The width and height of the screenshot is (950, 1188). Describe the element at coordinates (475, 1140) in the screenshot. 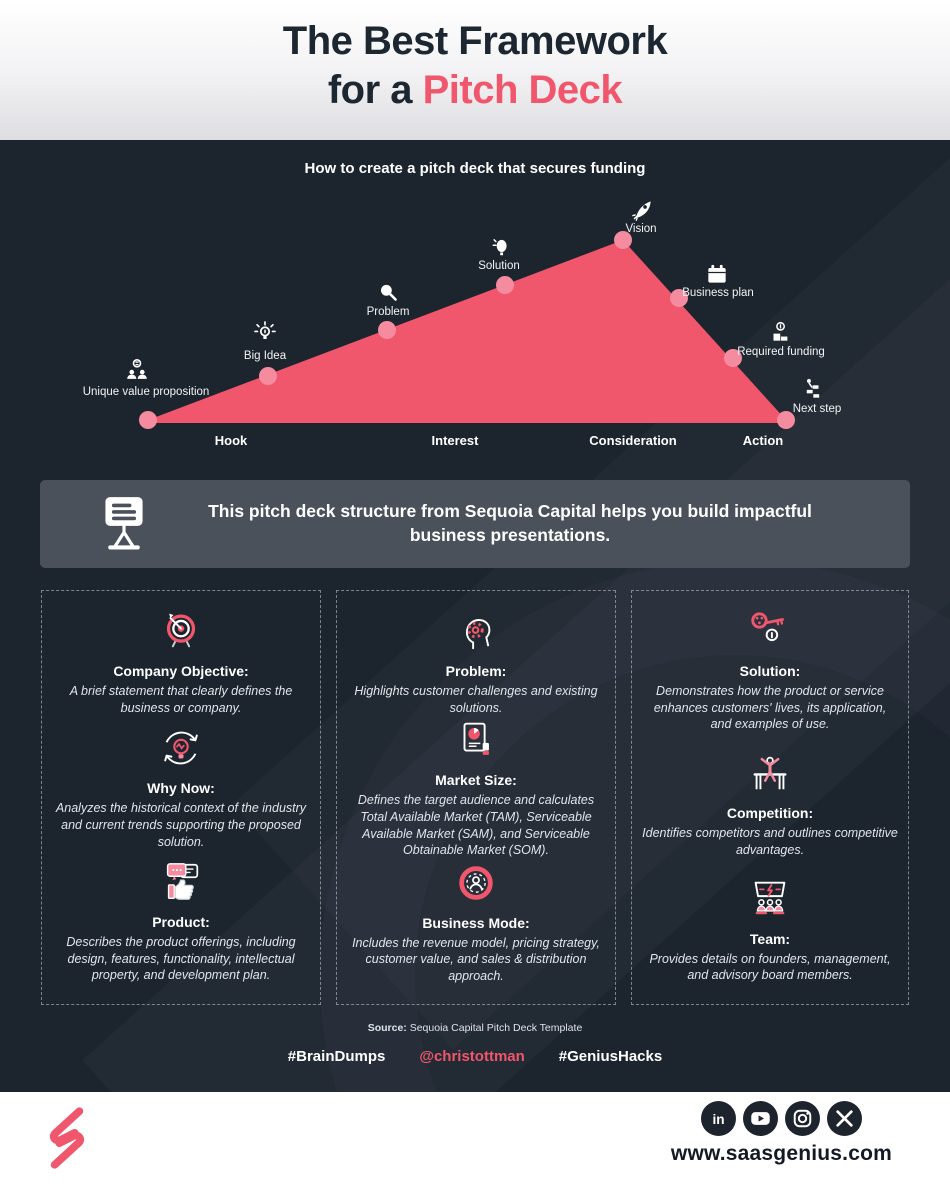

I see `footer: in` at that location.